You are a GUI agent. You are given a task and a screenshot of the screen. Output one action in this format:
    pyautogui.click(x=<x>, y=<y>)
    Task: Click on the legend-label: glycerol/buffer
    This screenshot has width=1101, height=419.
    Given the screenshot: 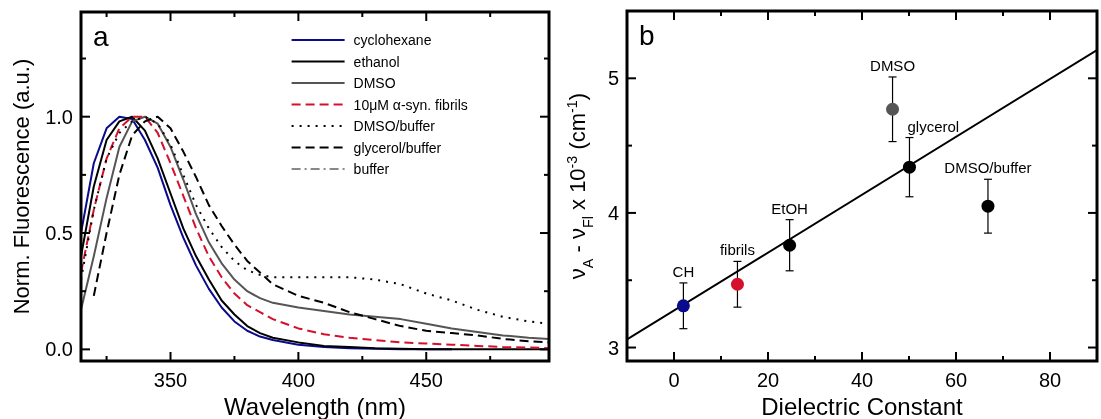 What is the action you would take?
    pyautogui.click(x=397, y=147)
    